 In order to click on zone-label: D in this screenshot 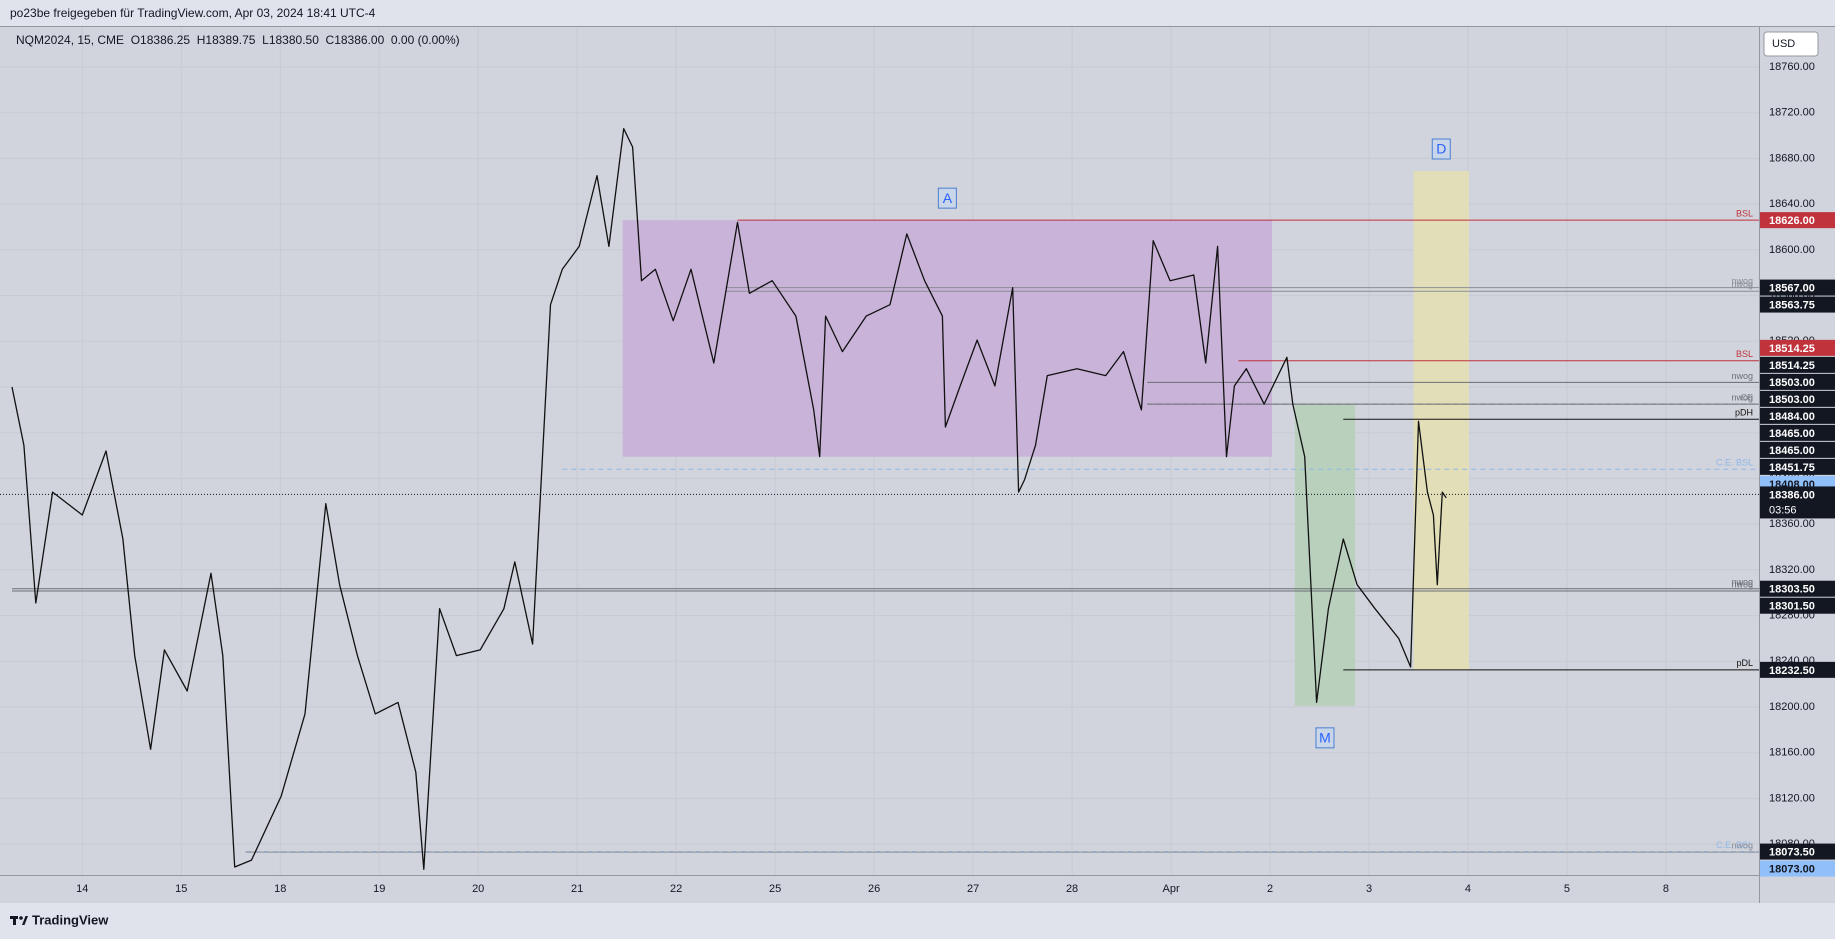, I will do `click(1441, 149)`.